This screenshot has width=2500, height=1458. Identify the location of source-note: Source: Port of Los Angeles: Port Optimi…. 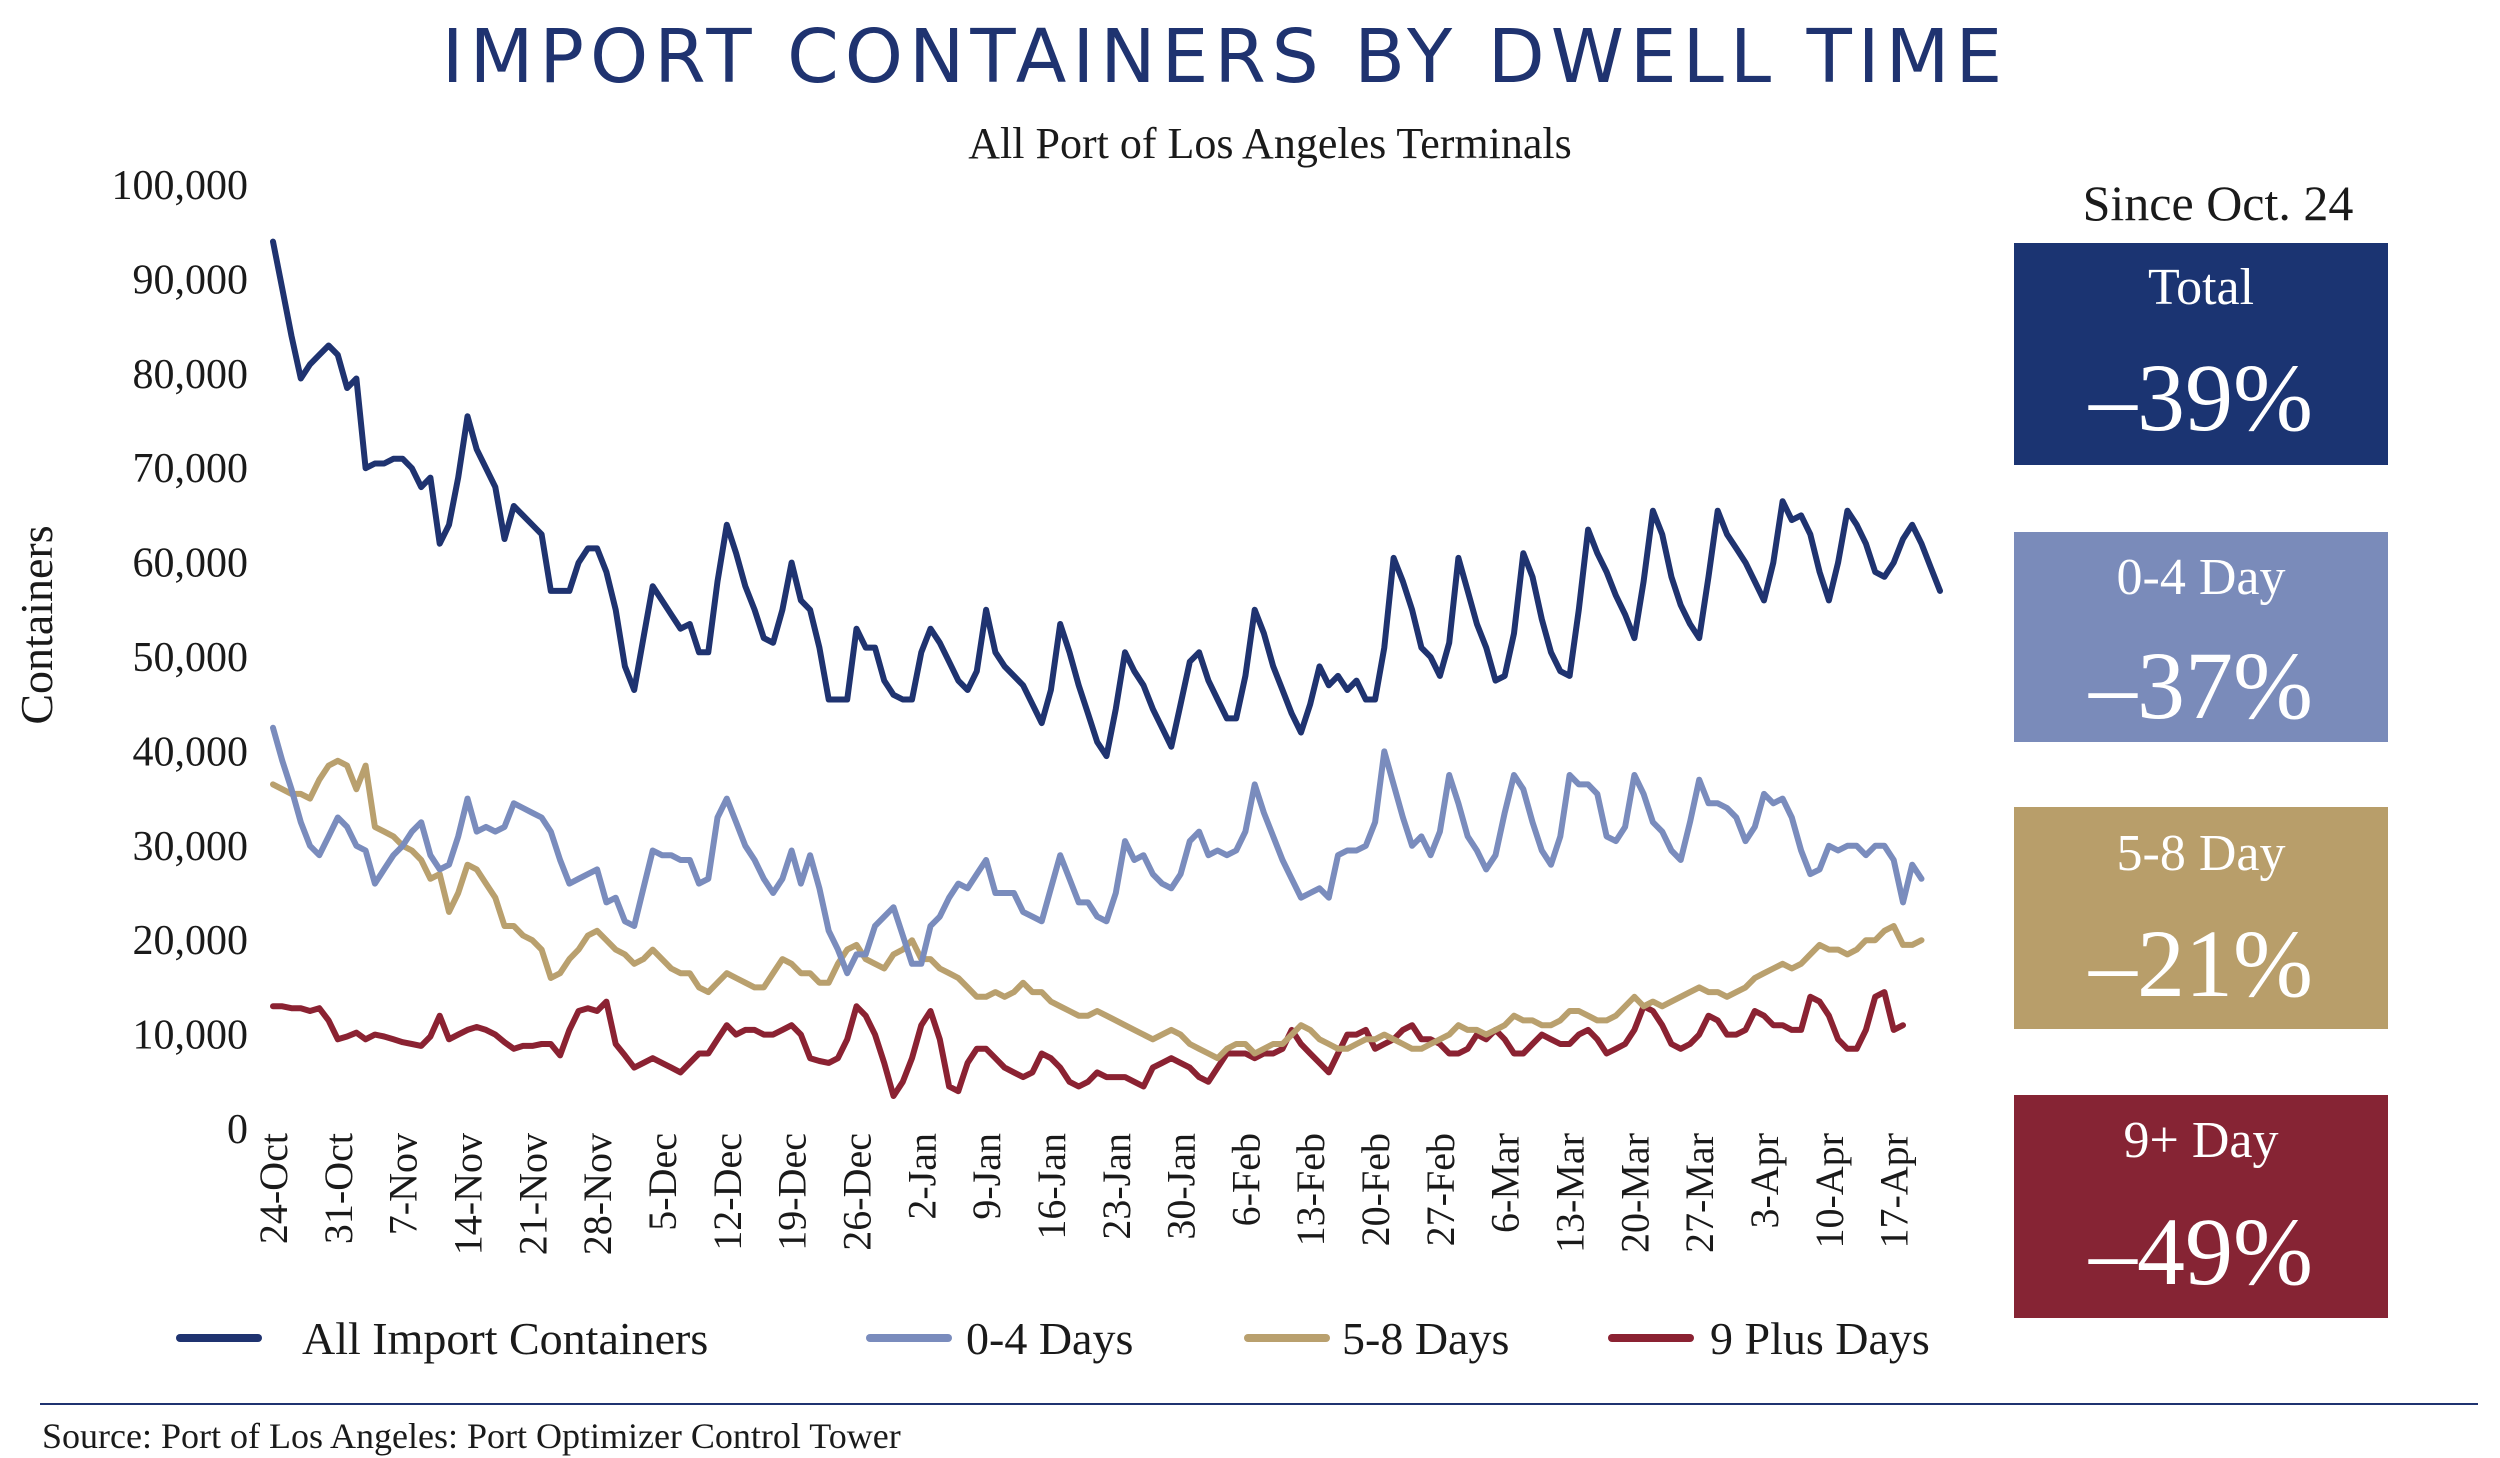
(471, 1436).